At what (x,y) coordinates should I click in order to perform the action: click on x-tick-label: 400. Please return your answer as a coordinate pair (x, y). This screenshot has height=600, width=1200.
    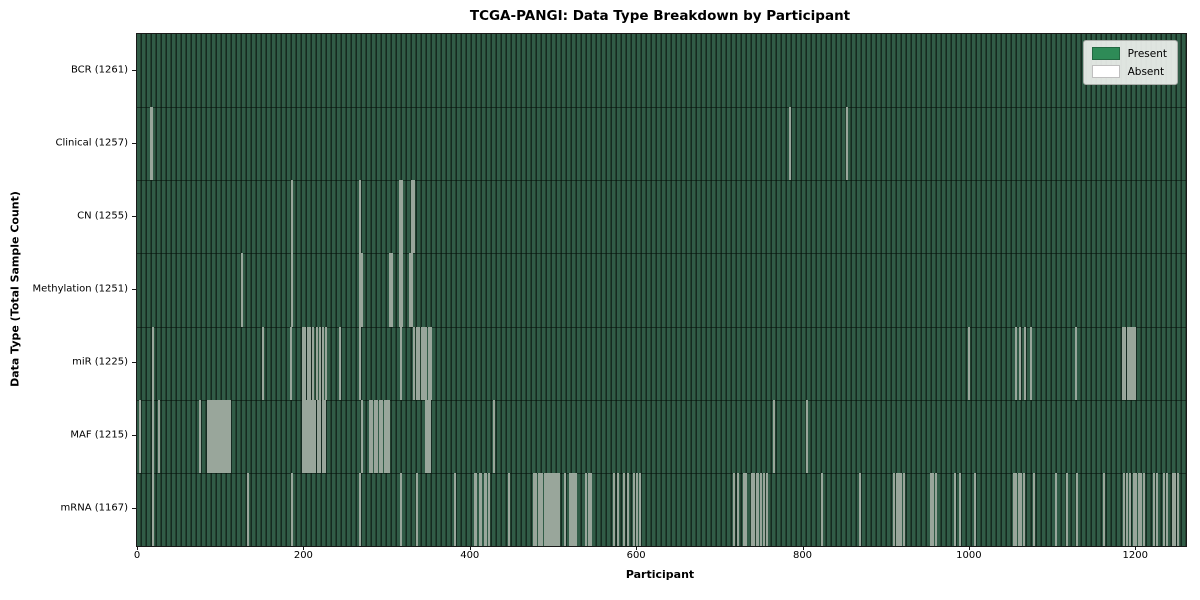
    Looking at the image, I should click on (470, 555).